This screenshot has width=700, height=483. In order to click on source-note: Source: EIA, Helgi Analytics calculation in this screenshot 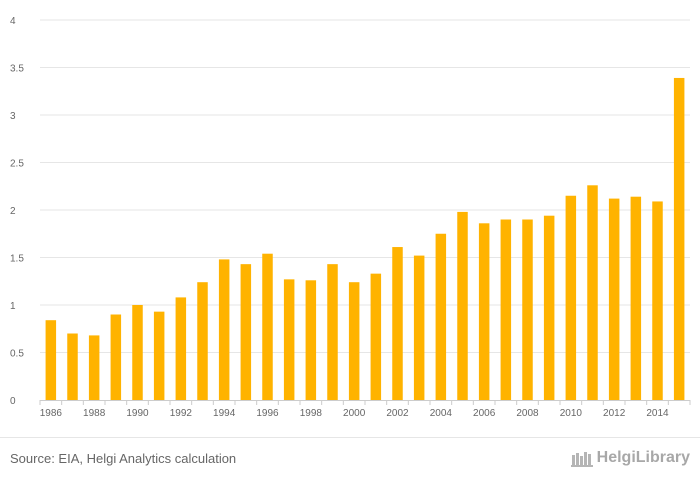, I will do `click(123, 458)`.